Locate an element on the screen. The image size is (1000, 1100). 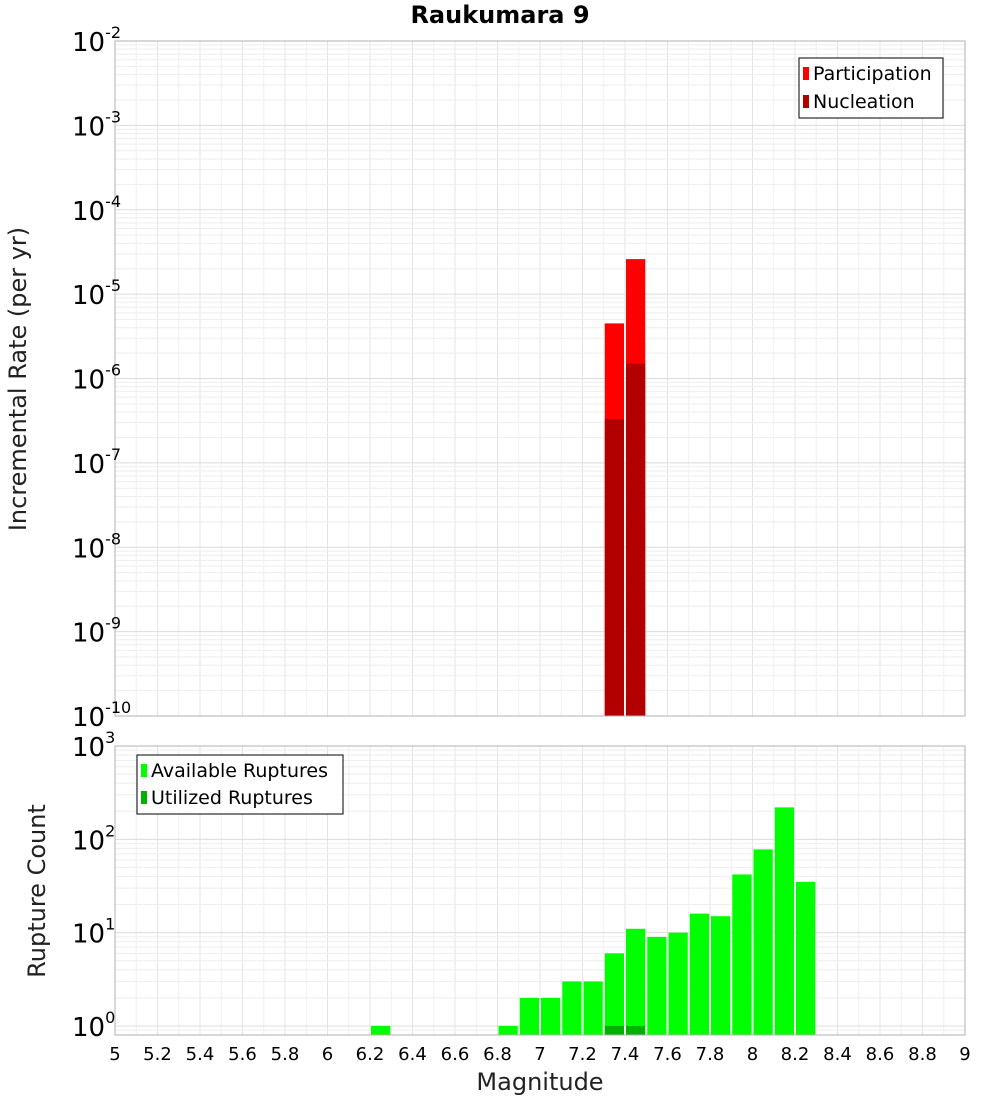
chart-title: Raukumara 9 is located at coordinates (499, 15).